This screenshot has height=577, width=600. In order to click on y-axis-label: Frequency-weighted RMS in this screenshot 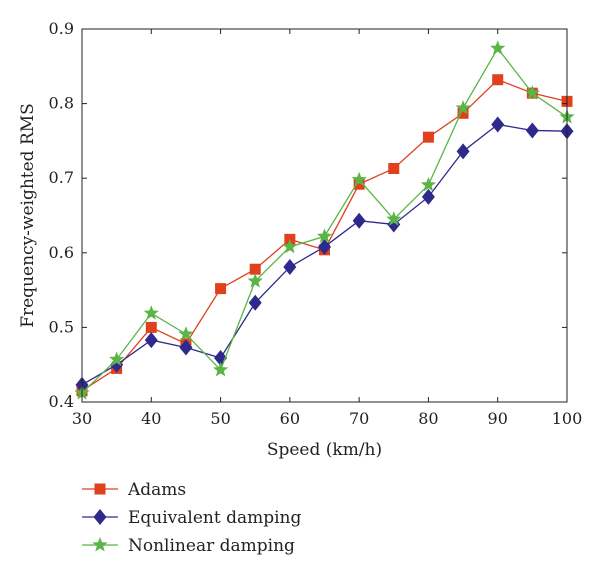, I will do `click(28, 215)`.